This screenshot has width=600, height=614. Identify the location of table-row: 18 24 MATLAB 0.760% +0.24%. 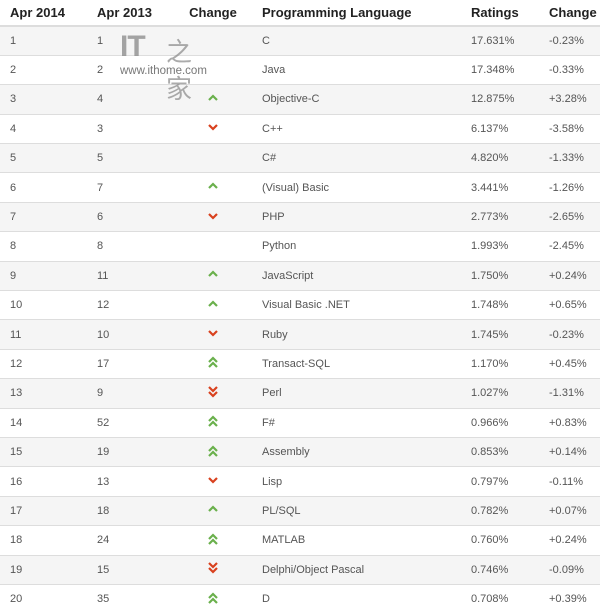
(300, 540).